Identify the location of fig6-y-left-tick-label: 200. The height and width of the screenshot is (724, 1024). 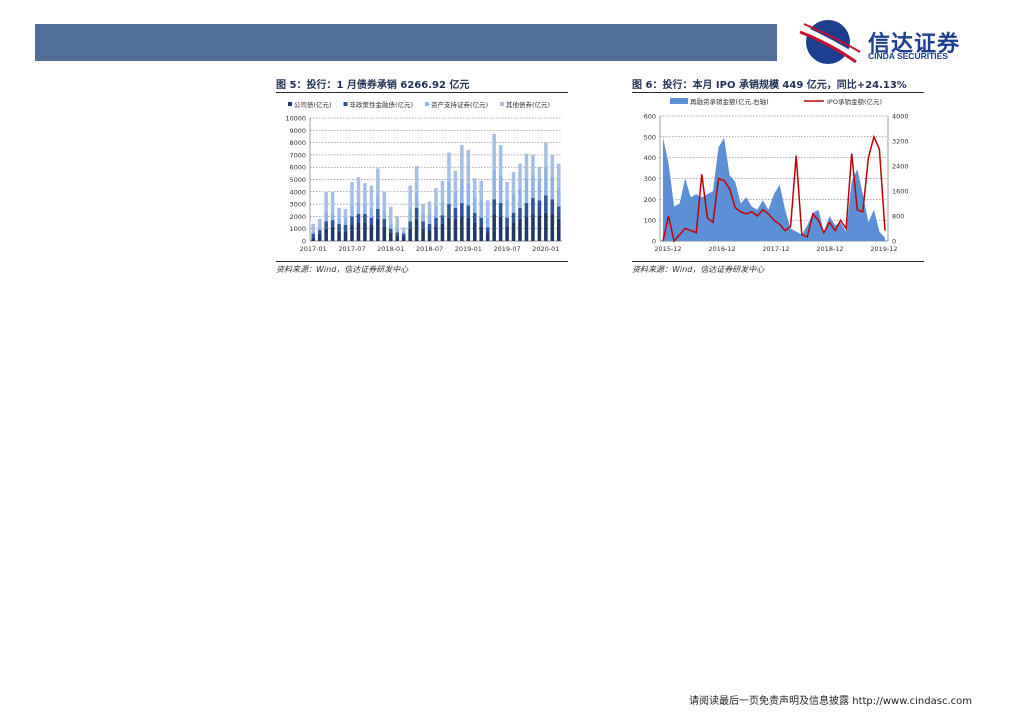
(650, 200).